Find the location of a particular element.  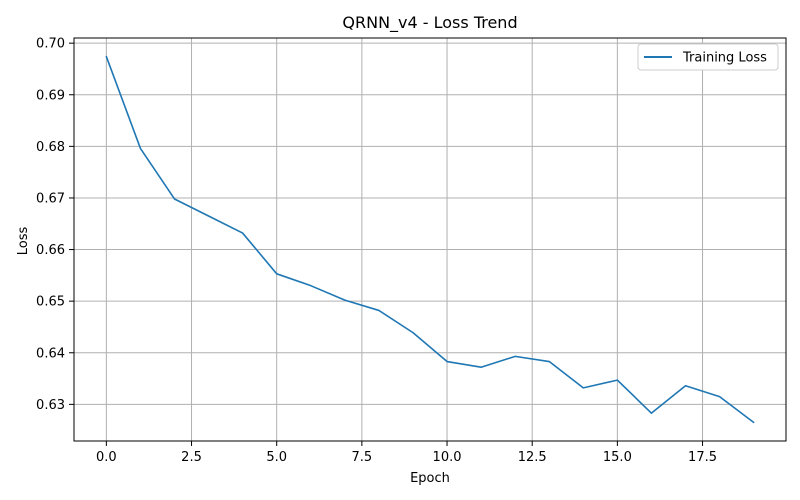

y-tick-label: 0.69 is located at coordinates (50, 95).